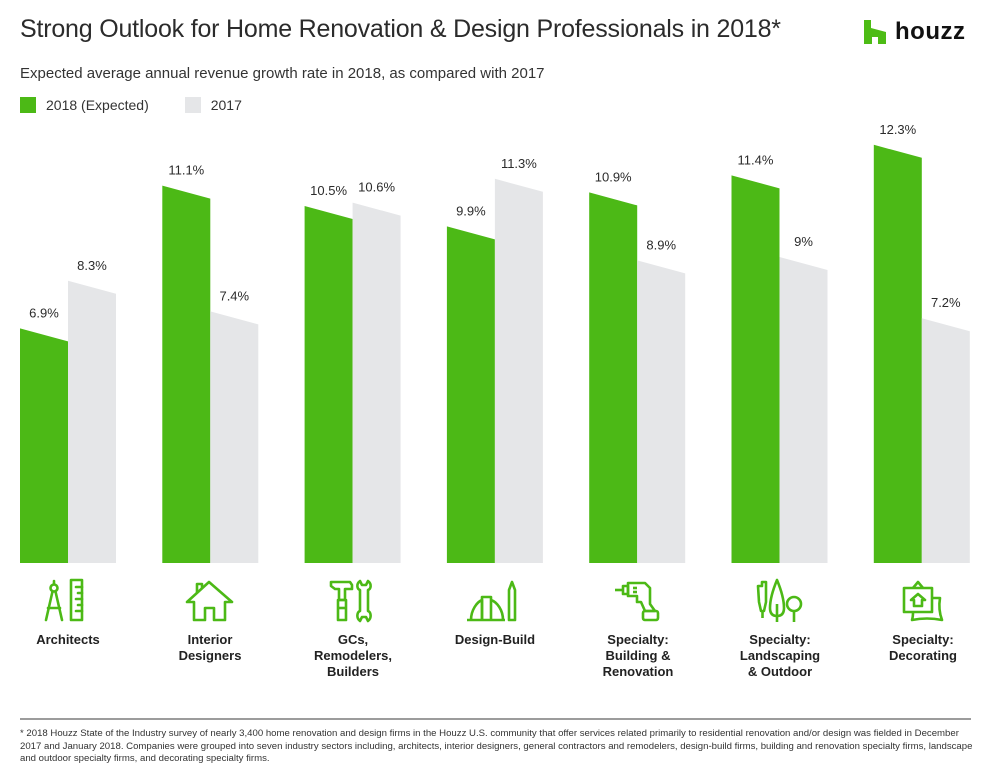 The image size is (990, 782). What do you see at coordinates (353, 629) in the screenshot?
I see `category-gcs-remodelers-builders: GCs, Remodelers, Builders` at bounding box center [353, 629].